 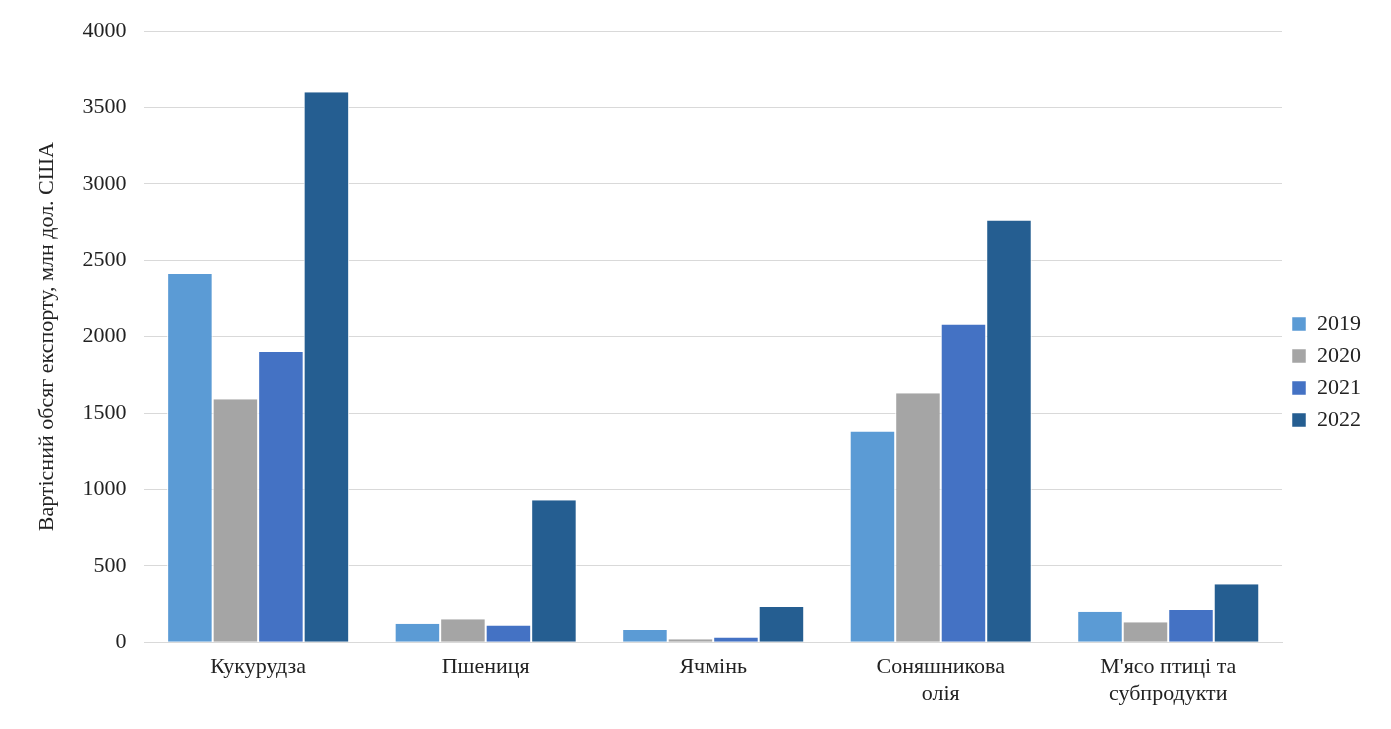 I want to click on y-tick-label: 4000, so click(x=104, y=29).